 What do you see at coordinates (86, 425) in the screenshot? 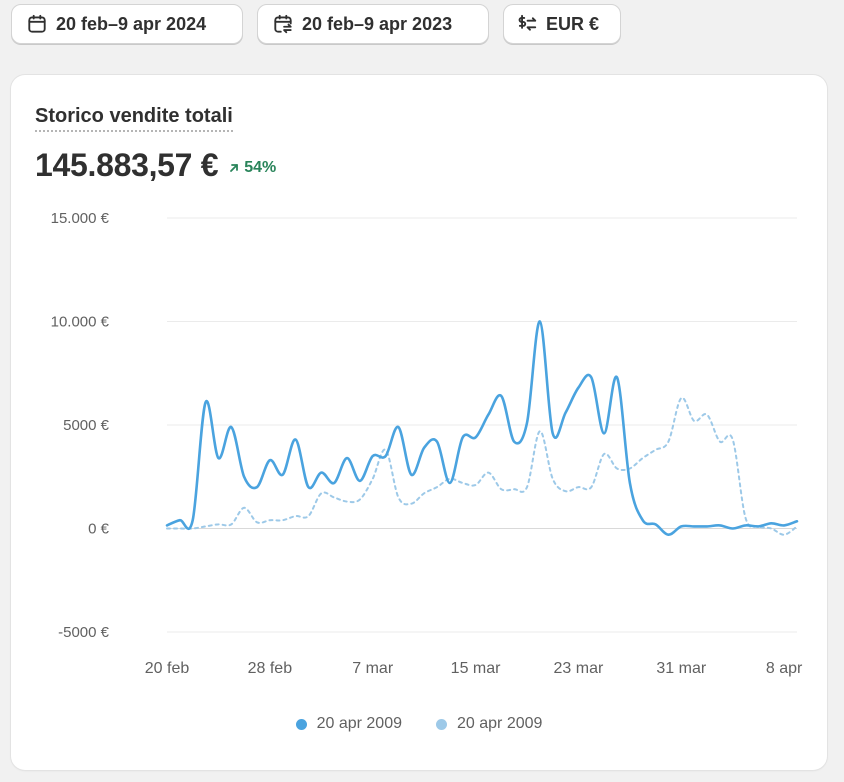
I see `y-tick-label: 5000 €` at bounding box center [86, 425].